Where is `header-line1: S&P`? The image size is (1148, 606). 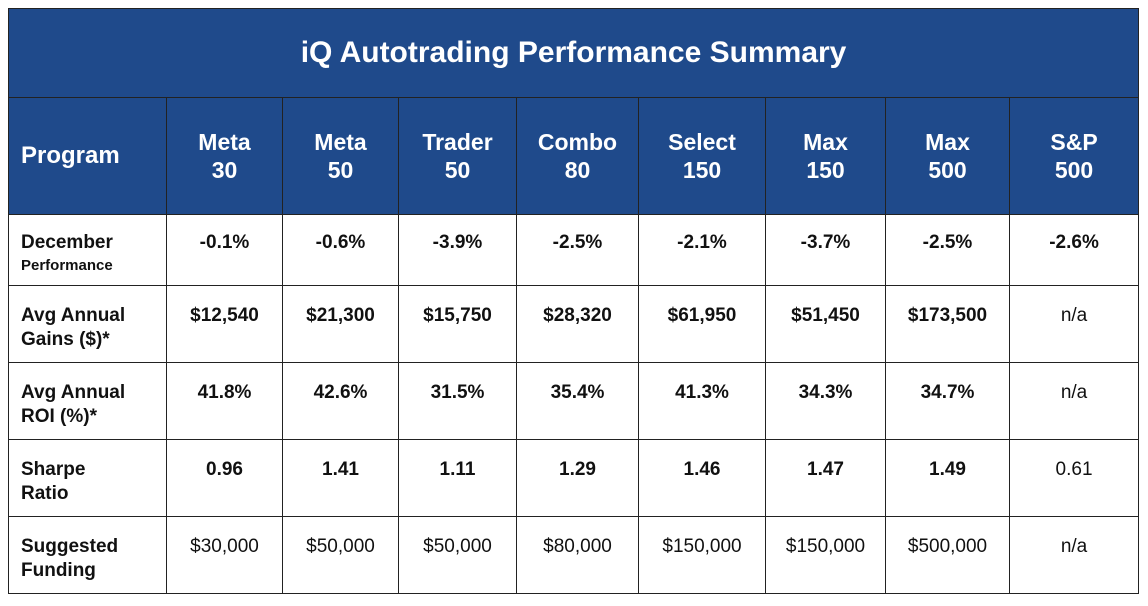
header-line1: S&P is located at coordinates (1074, 142).